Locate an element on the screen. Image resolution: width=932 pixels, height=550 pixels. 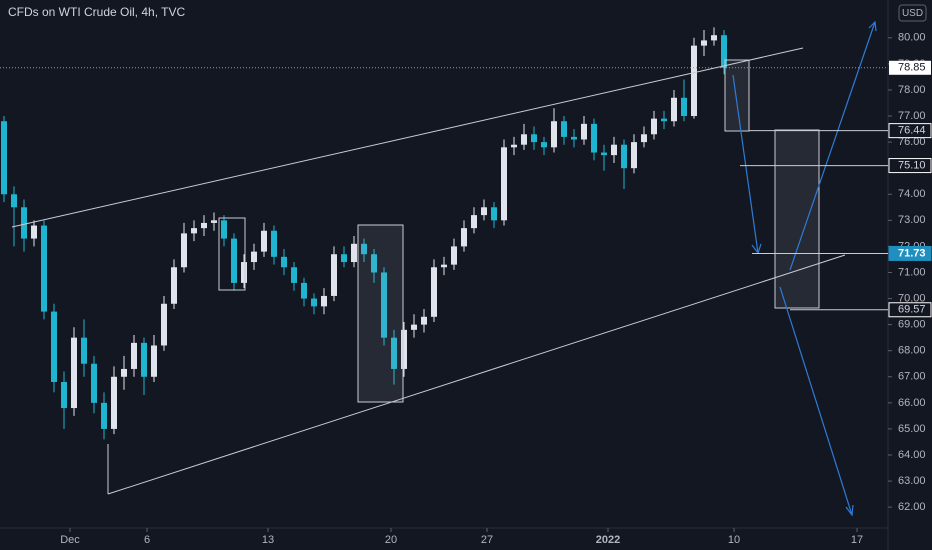
y-tick-label: 78.00 is located at coordinates (912, 90).